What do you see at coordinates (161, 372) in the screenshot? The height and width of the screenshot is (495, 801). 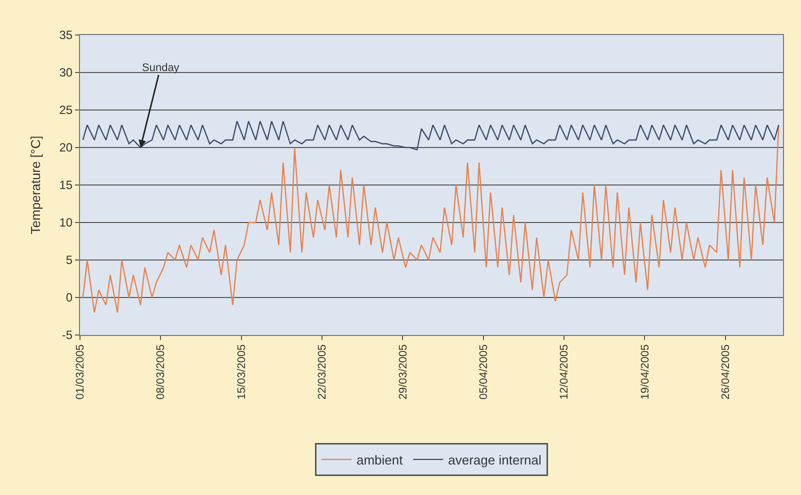 I see `x-tick-label: 08/03/2005` at bounding box center [161, 372].